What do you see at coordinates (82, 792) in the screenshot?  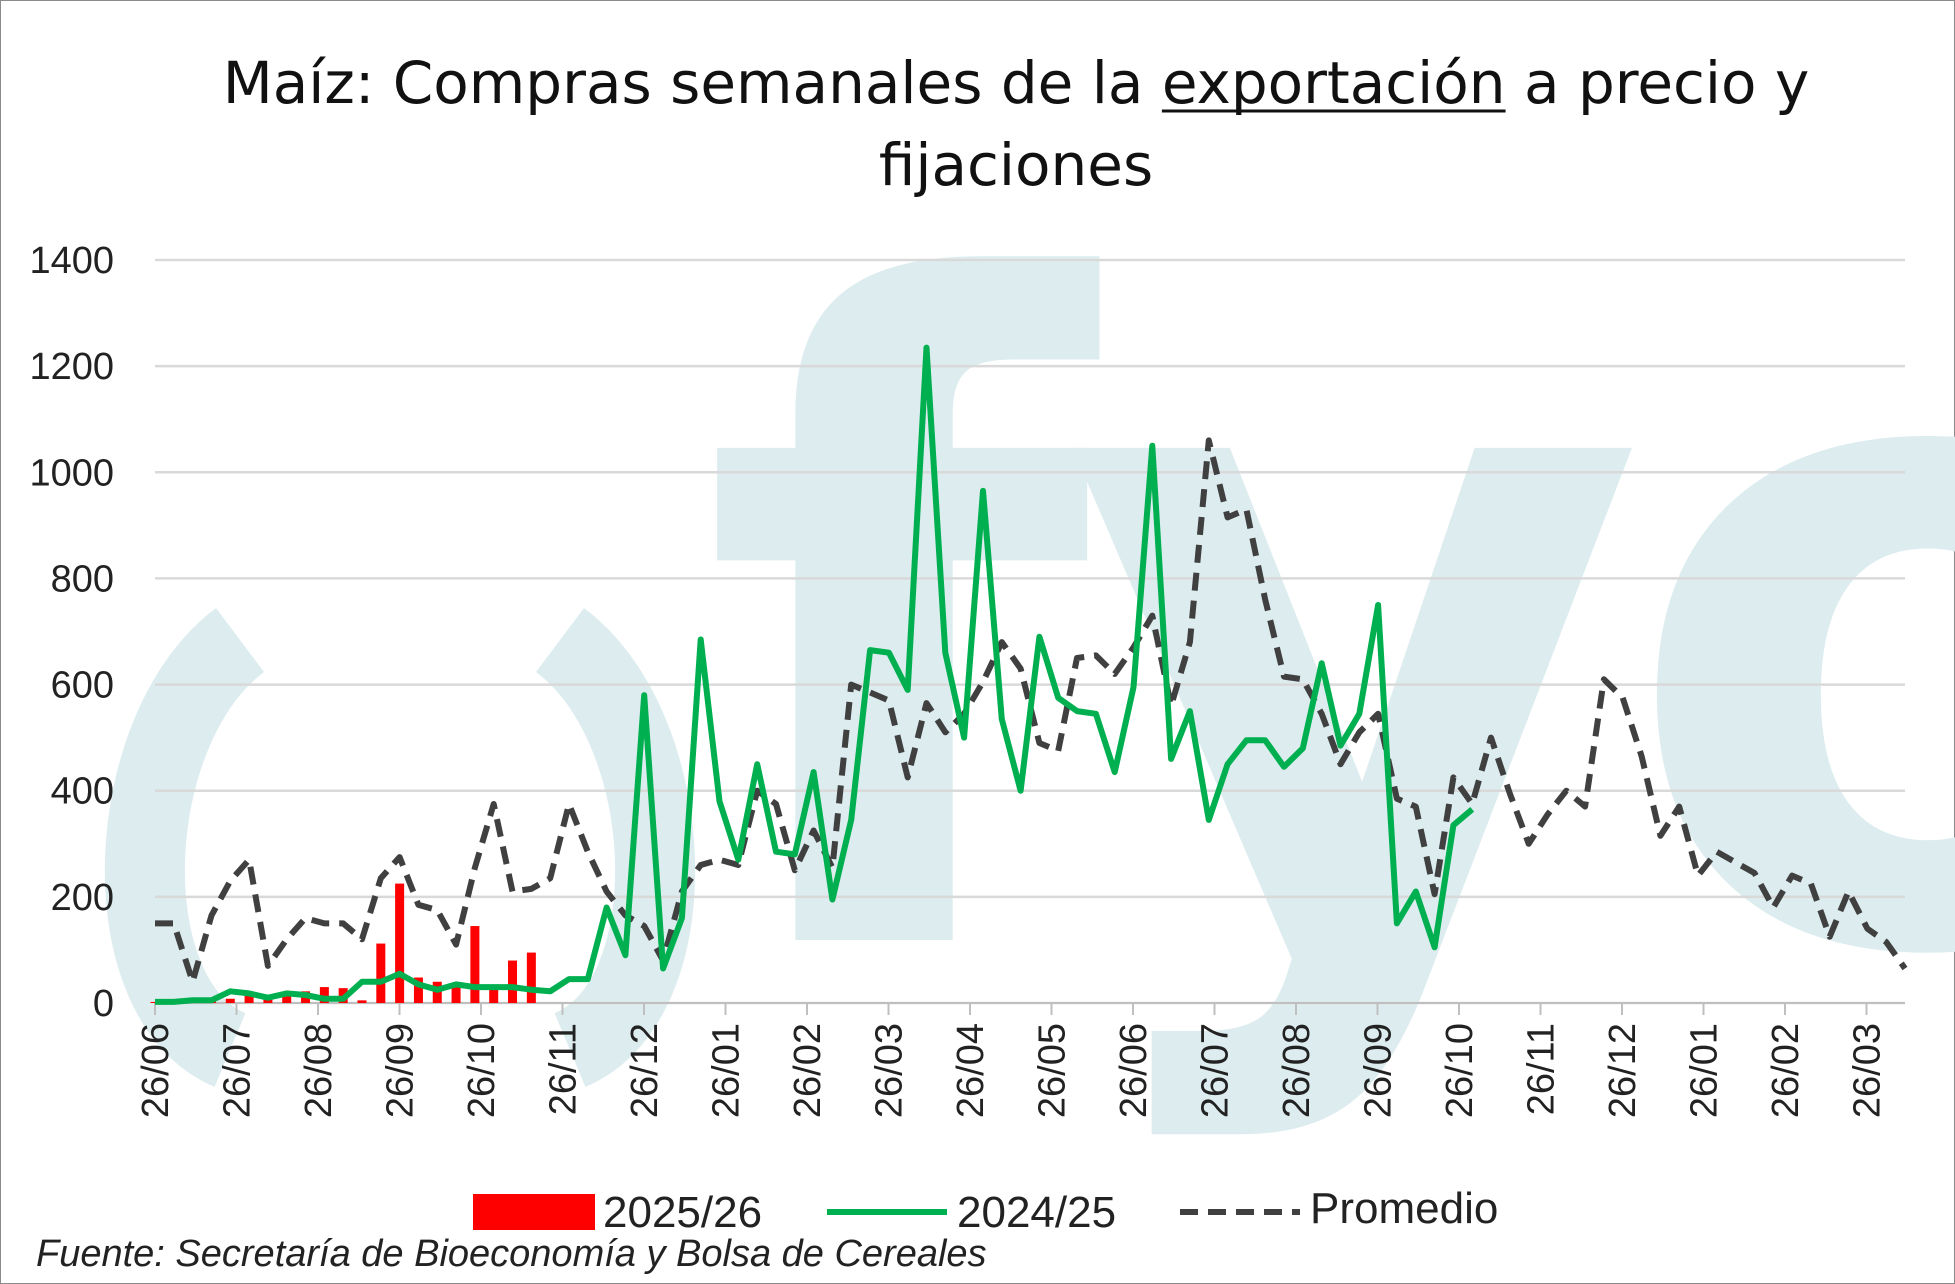 I see `y-tick-label: 400` at bounding box center [82, 792].